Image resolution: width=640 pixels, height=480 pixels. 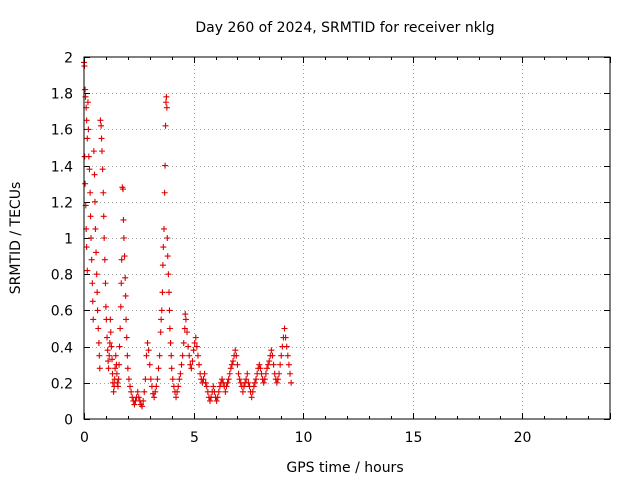 What do you see at coordinates (62, 95) in the screenshot?
I see `y-tick-label: 1.8` at bounding box center [62, 95].